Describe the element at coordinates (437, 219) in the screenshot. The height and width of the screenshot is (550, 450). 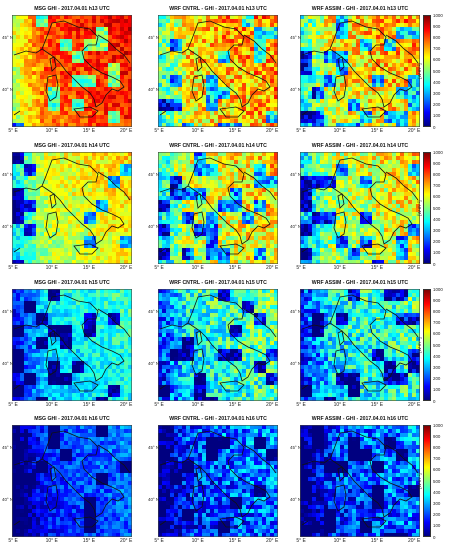
I see `colorbar-tick-label: 400` at that location.